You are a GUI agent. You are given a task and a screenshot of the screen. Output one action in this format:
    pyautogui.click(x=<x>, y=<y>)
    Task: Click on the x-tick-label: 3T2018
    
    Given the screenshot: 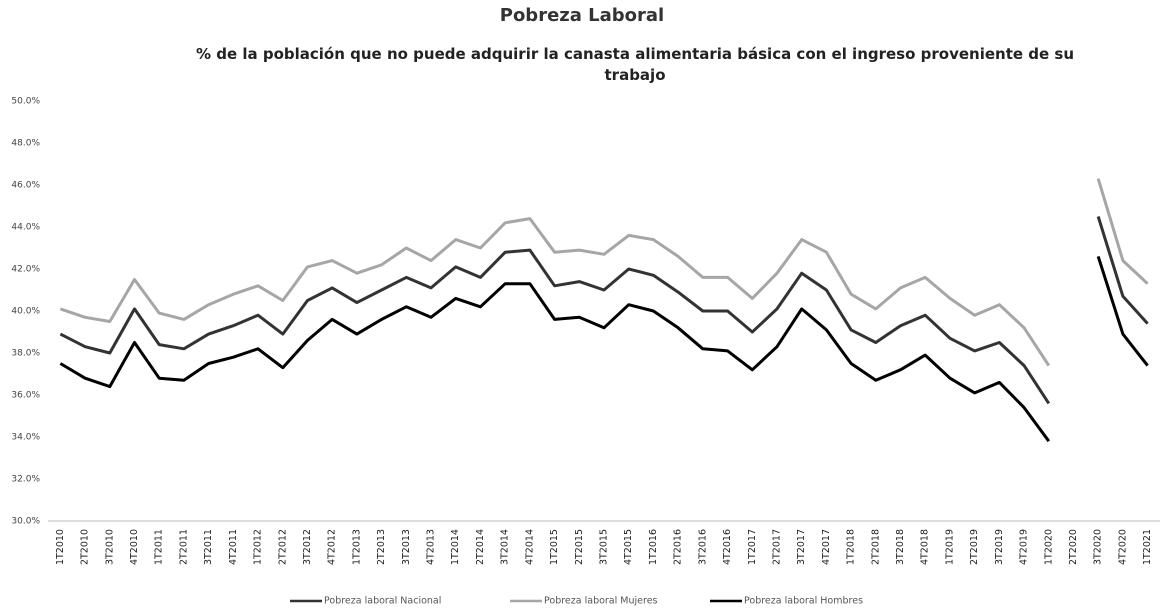 What is the action you would take?
    pyautogui.click(x=900, y=547)
    